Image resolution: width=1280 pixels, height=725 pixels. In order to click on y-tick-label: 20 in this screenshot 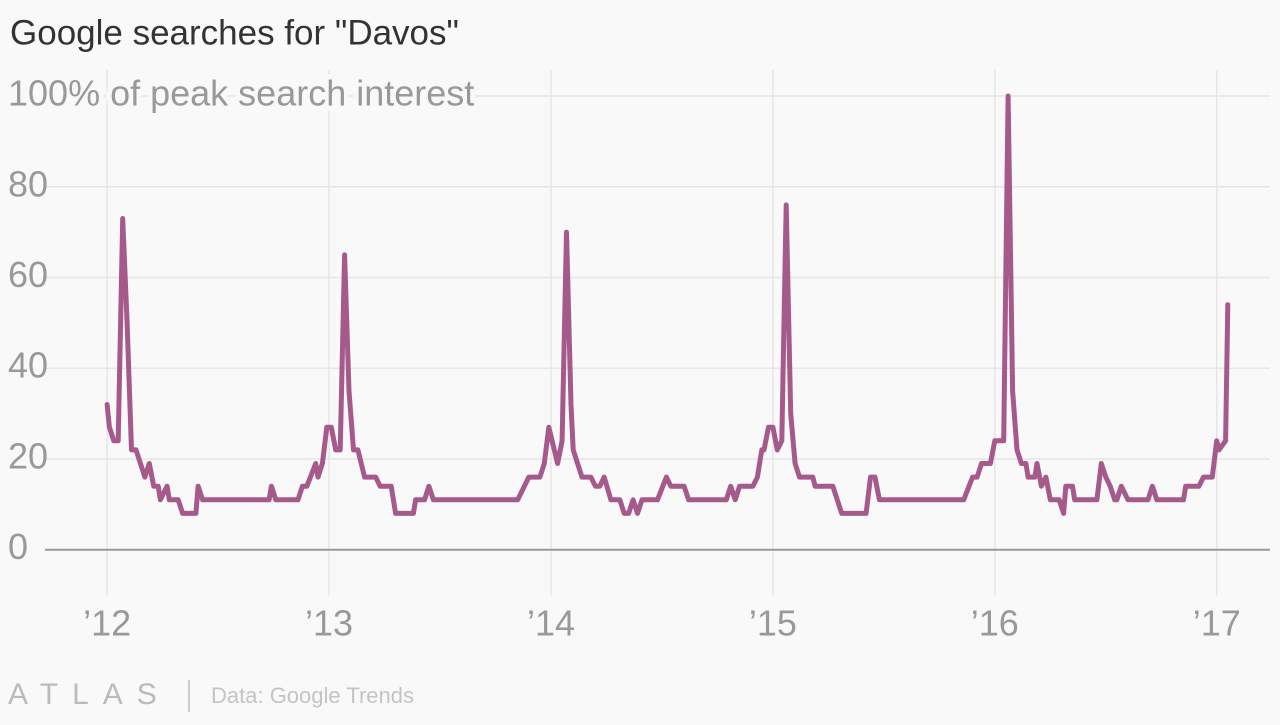, I will do `click(28, 455)`.